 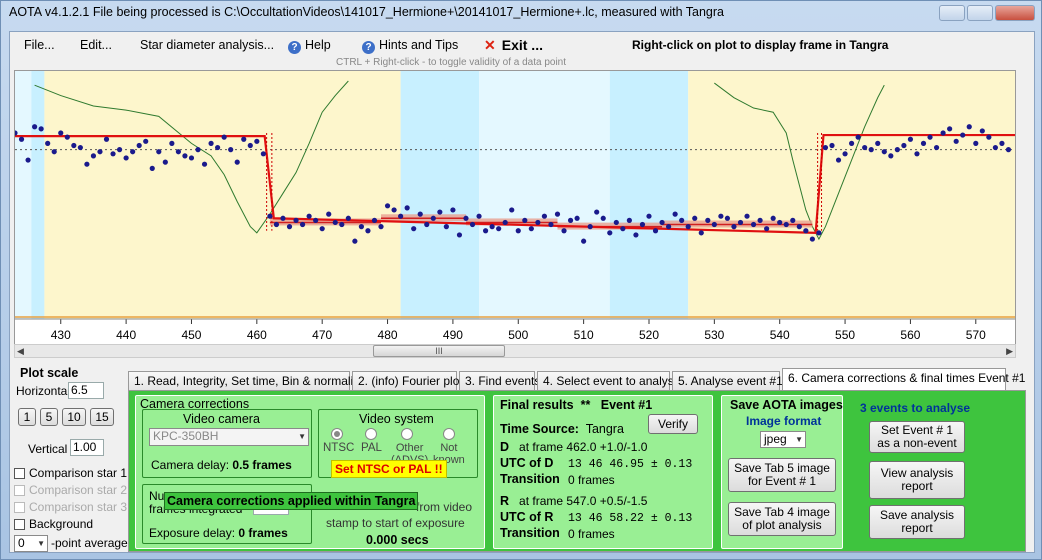 I want to click on set-non-event-button: Set Event # 1 as a non-event, so click(x=917, y=437).